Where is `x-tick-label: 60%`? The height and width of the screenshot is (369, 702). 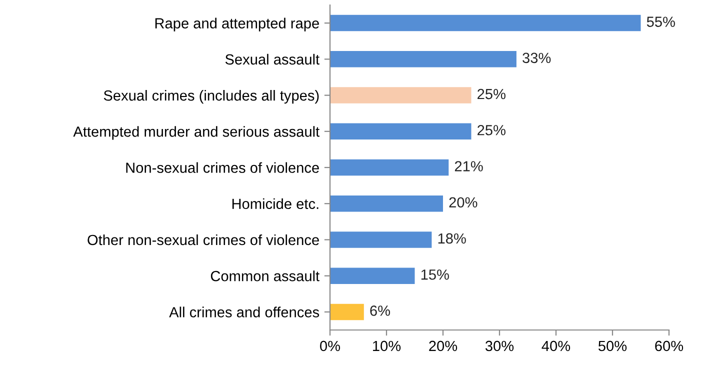
x-tick-label: 60% is located at coordinates (669, 346).